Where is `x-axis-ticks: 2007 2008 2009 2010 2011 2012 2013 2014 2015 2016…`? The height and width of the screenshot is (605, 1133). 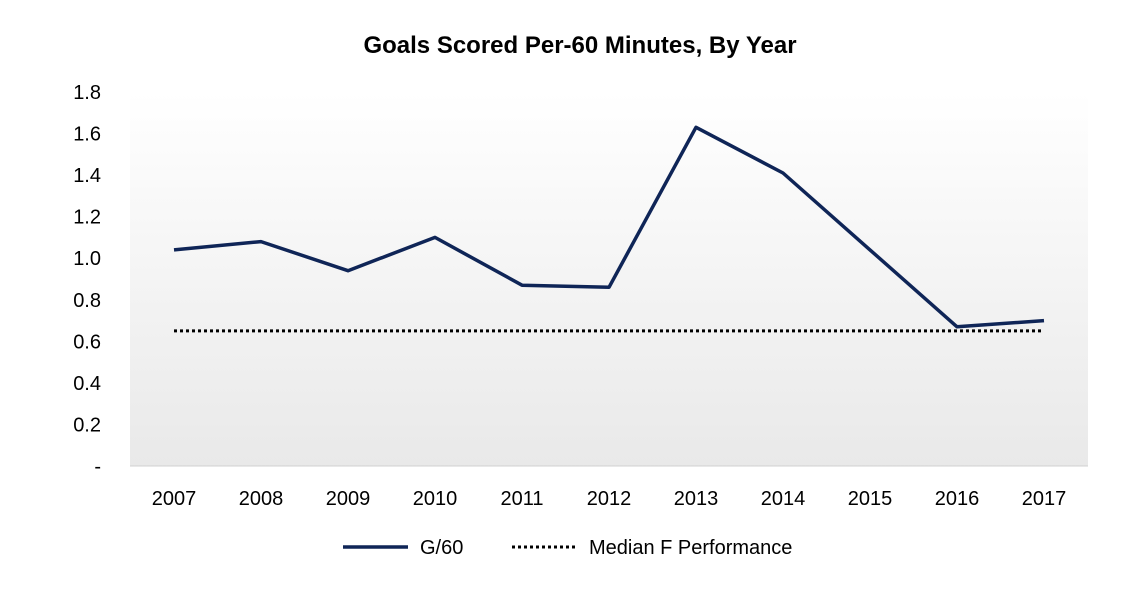
x-axis-ticks: 2007 2008 2009 2010 2011 2012 2013 2014 2015 2016… is located at coordinates (609, 499).